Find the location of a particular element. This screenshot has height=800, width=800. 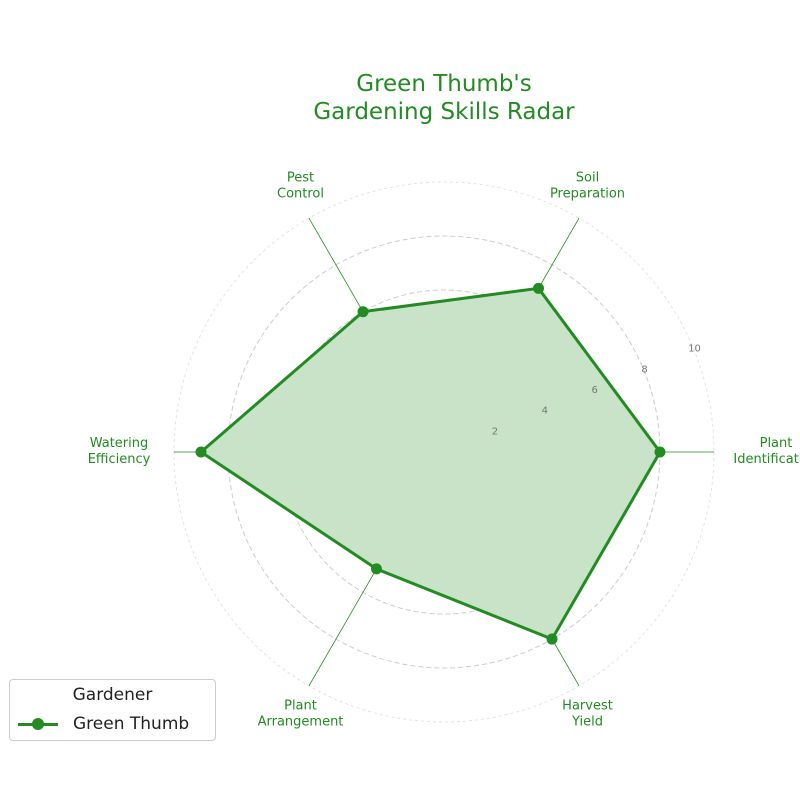

category-label-line: Harvest is located at coordinates (587, 706).